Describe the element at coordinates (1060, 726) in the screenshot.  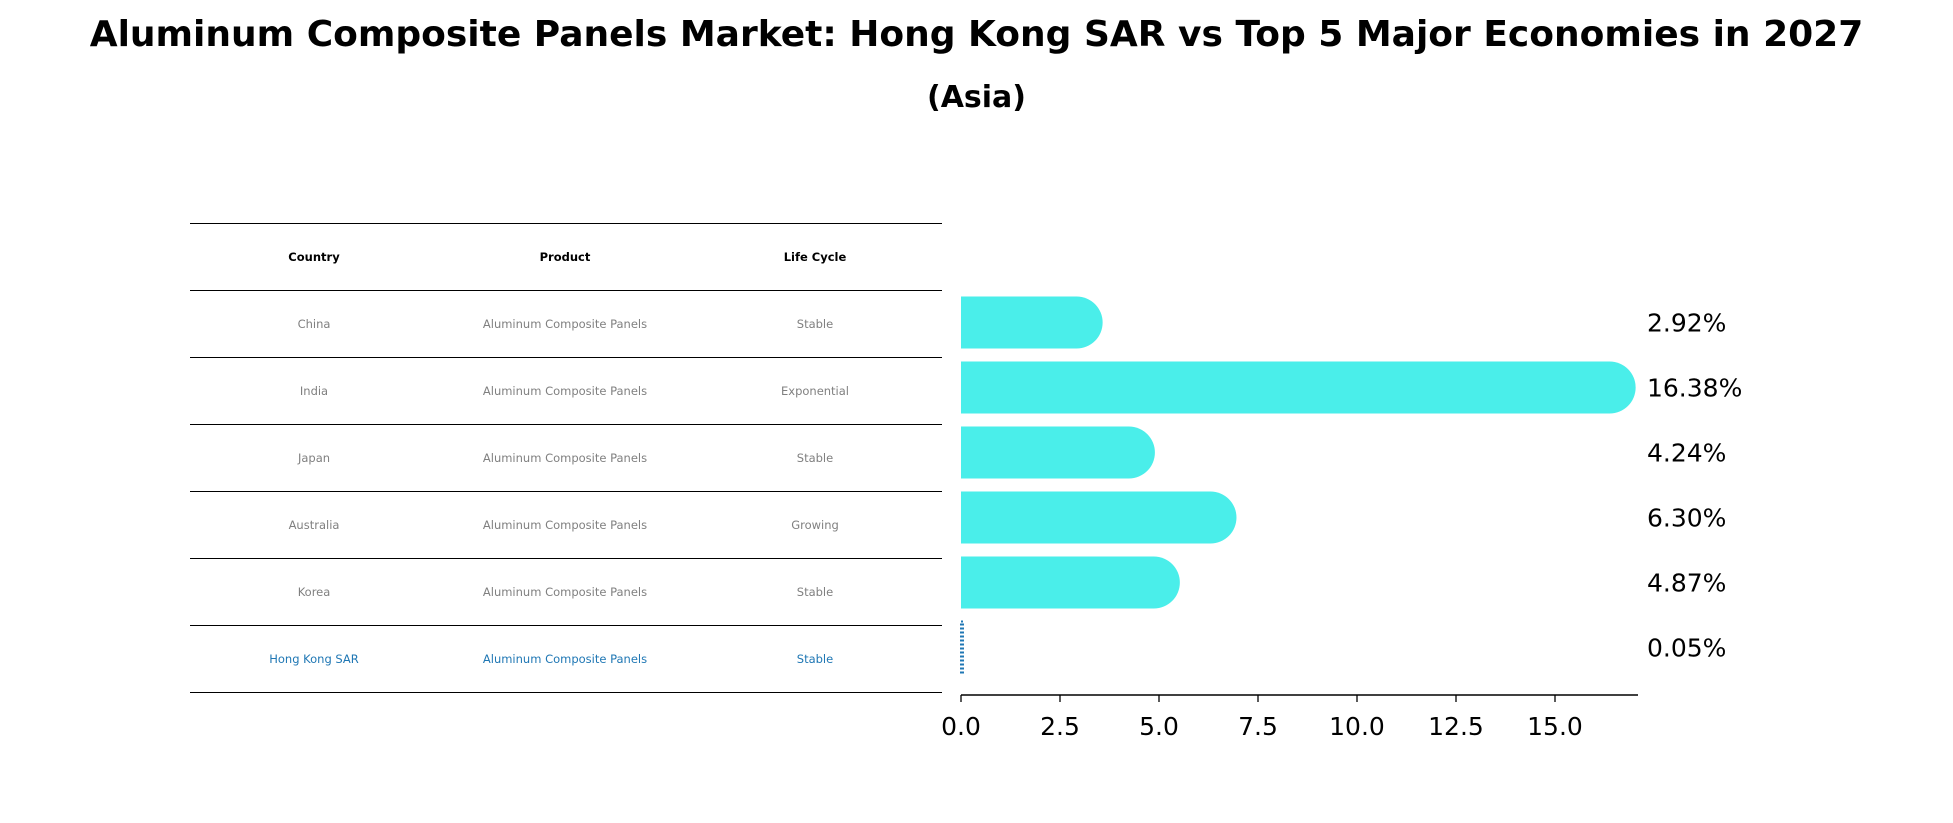
I see `x-tick-label: 2.5` at that location.